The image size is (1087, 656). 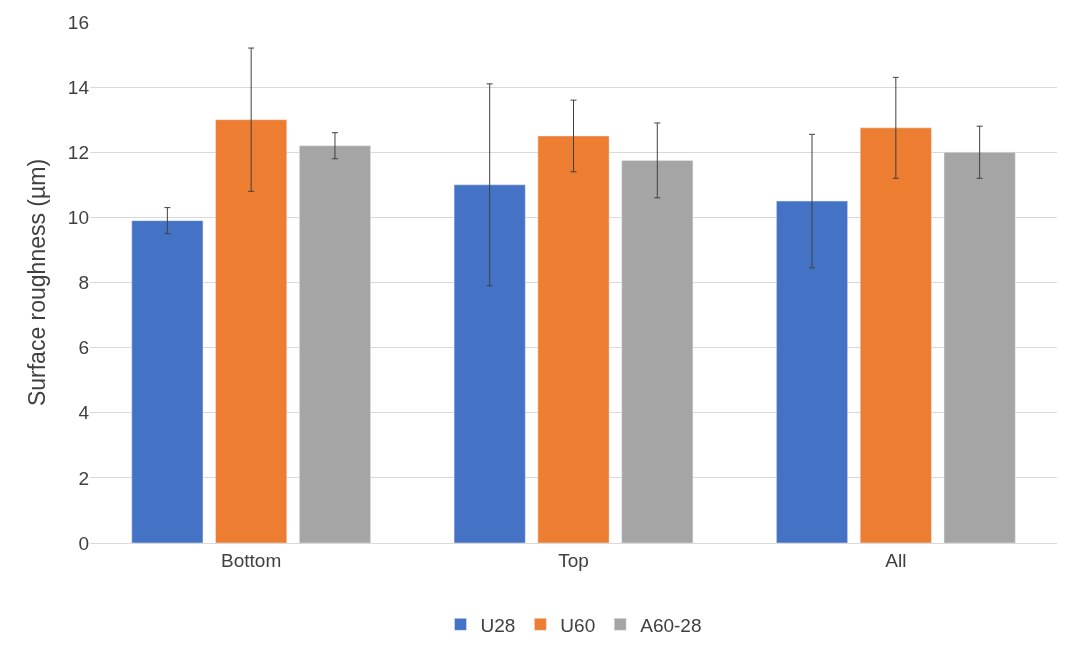 What do you see at coordinates (83, 283) in the screenshot?
I see `y-tick-label: 8` at bounding box center [83, 283].